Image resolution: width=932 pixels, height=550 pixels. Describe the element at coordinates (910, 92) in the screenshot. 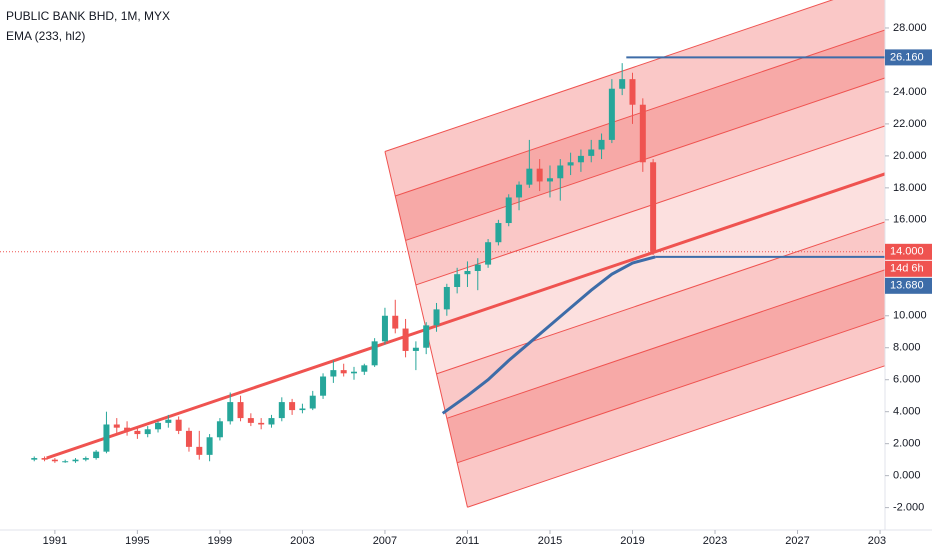

I see `y-tick-label: 24.000` at that location.